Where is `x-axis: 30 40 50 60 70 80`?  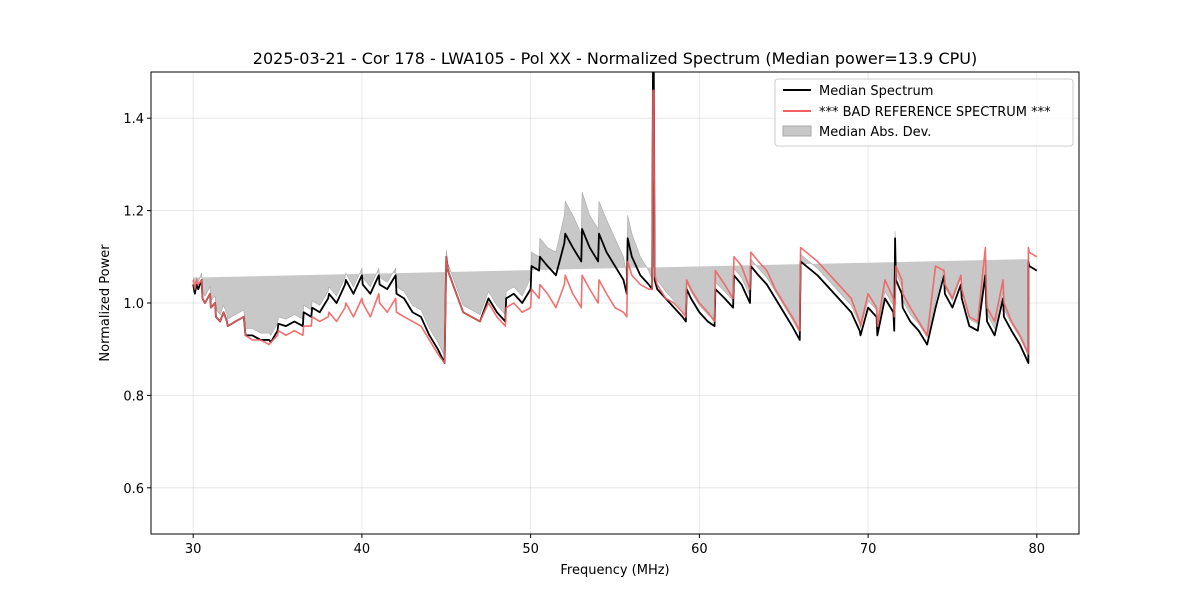 x-axis: 30 40 50 60 70 80 is located at coordinates (615, 545).